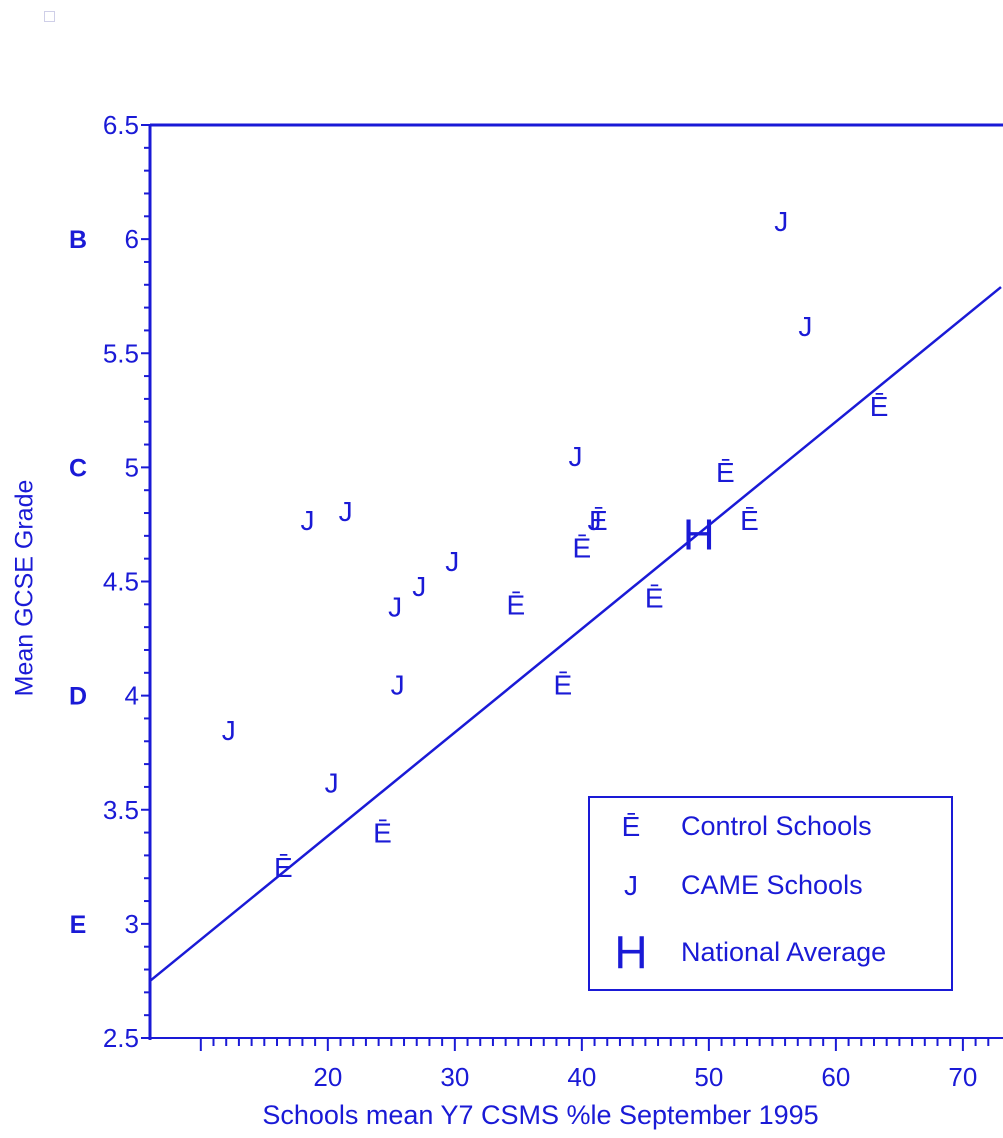  What do you see at coordinates (78, 582) in the screenshot?
I see `grade-labels: B C D E` at bounding box center [78, 582].